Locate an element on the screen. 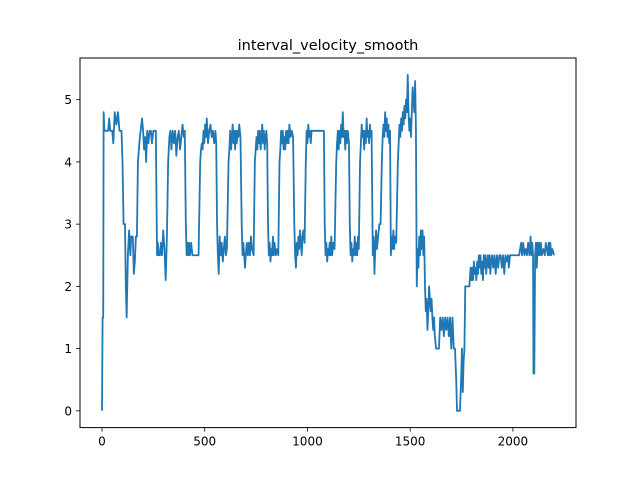 Image resolution: width=640 pixels, height=484 pixels. y-tick-label: 0 is located at coordinates (68, 411).